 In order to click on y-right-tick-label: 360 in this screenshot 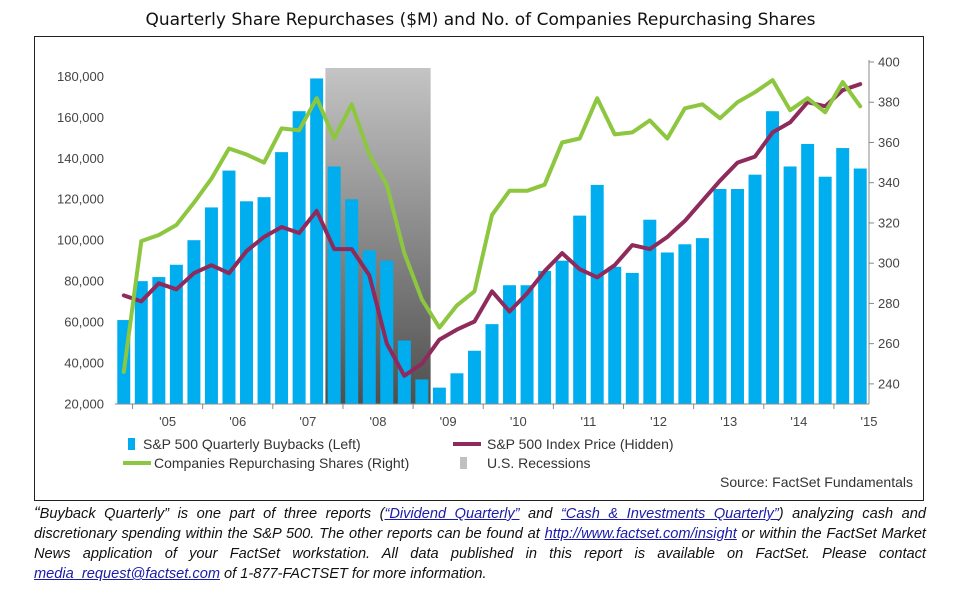, I will do `click(889, 142)`.